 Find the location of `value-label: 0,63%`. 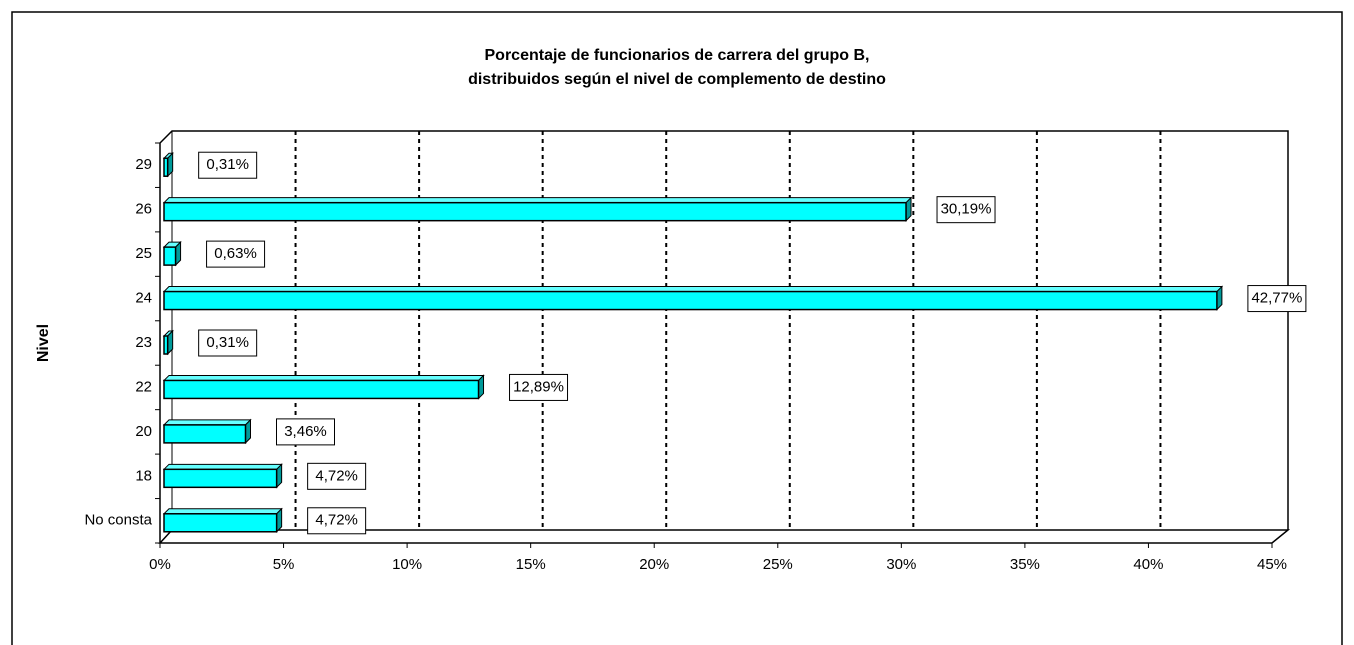

value-label: 0,63% is located at coordinates (235, 253).